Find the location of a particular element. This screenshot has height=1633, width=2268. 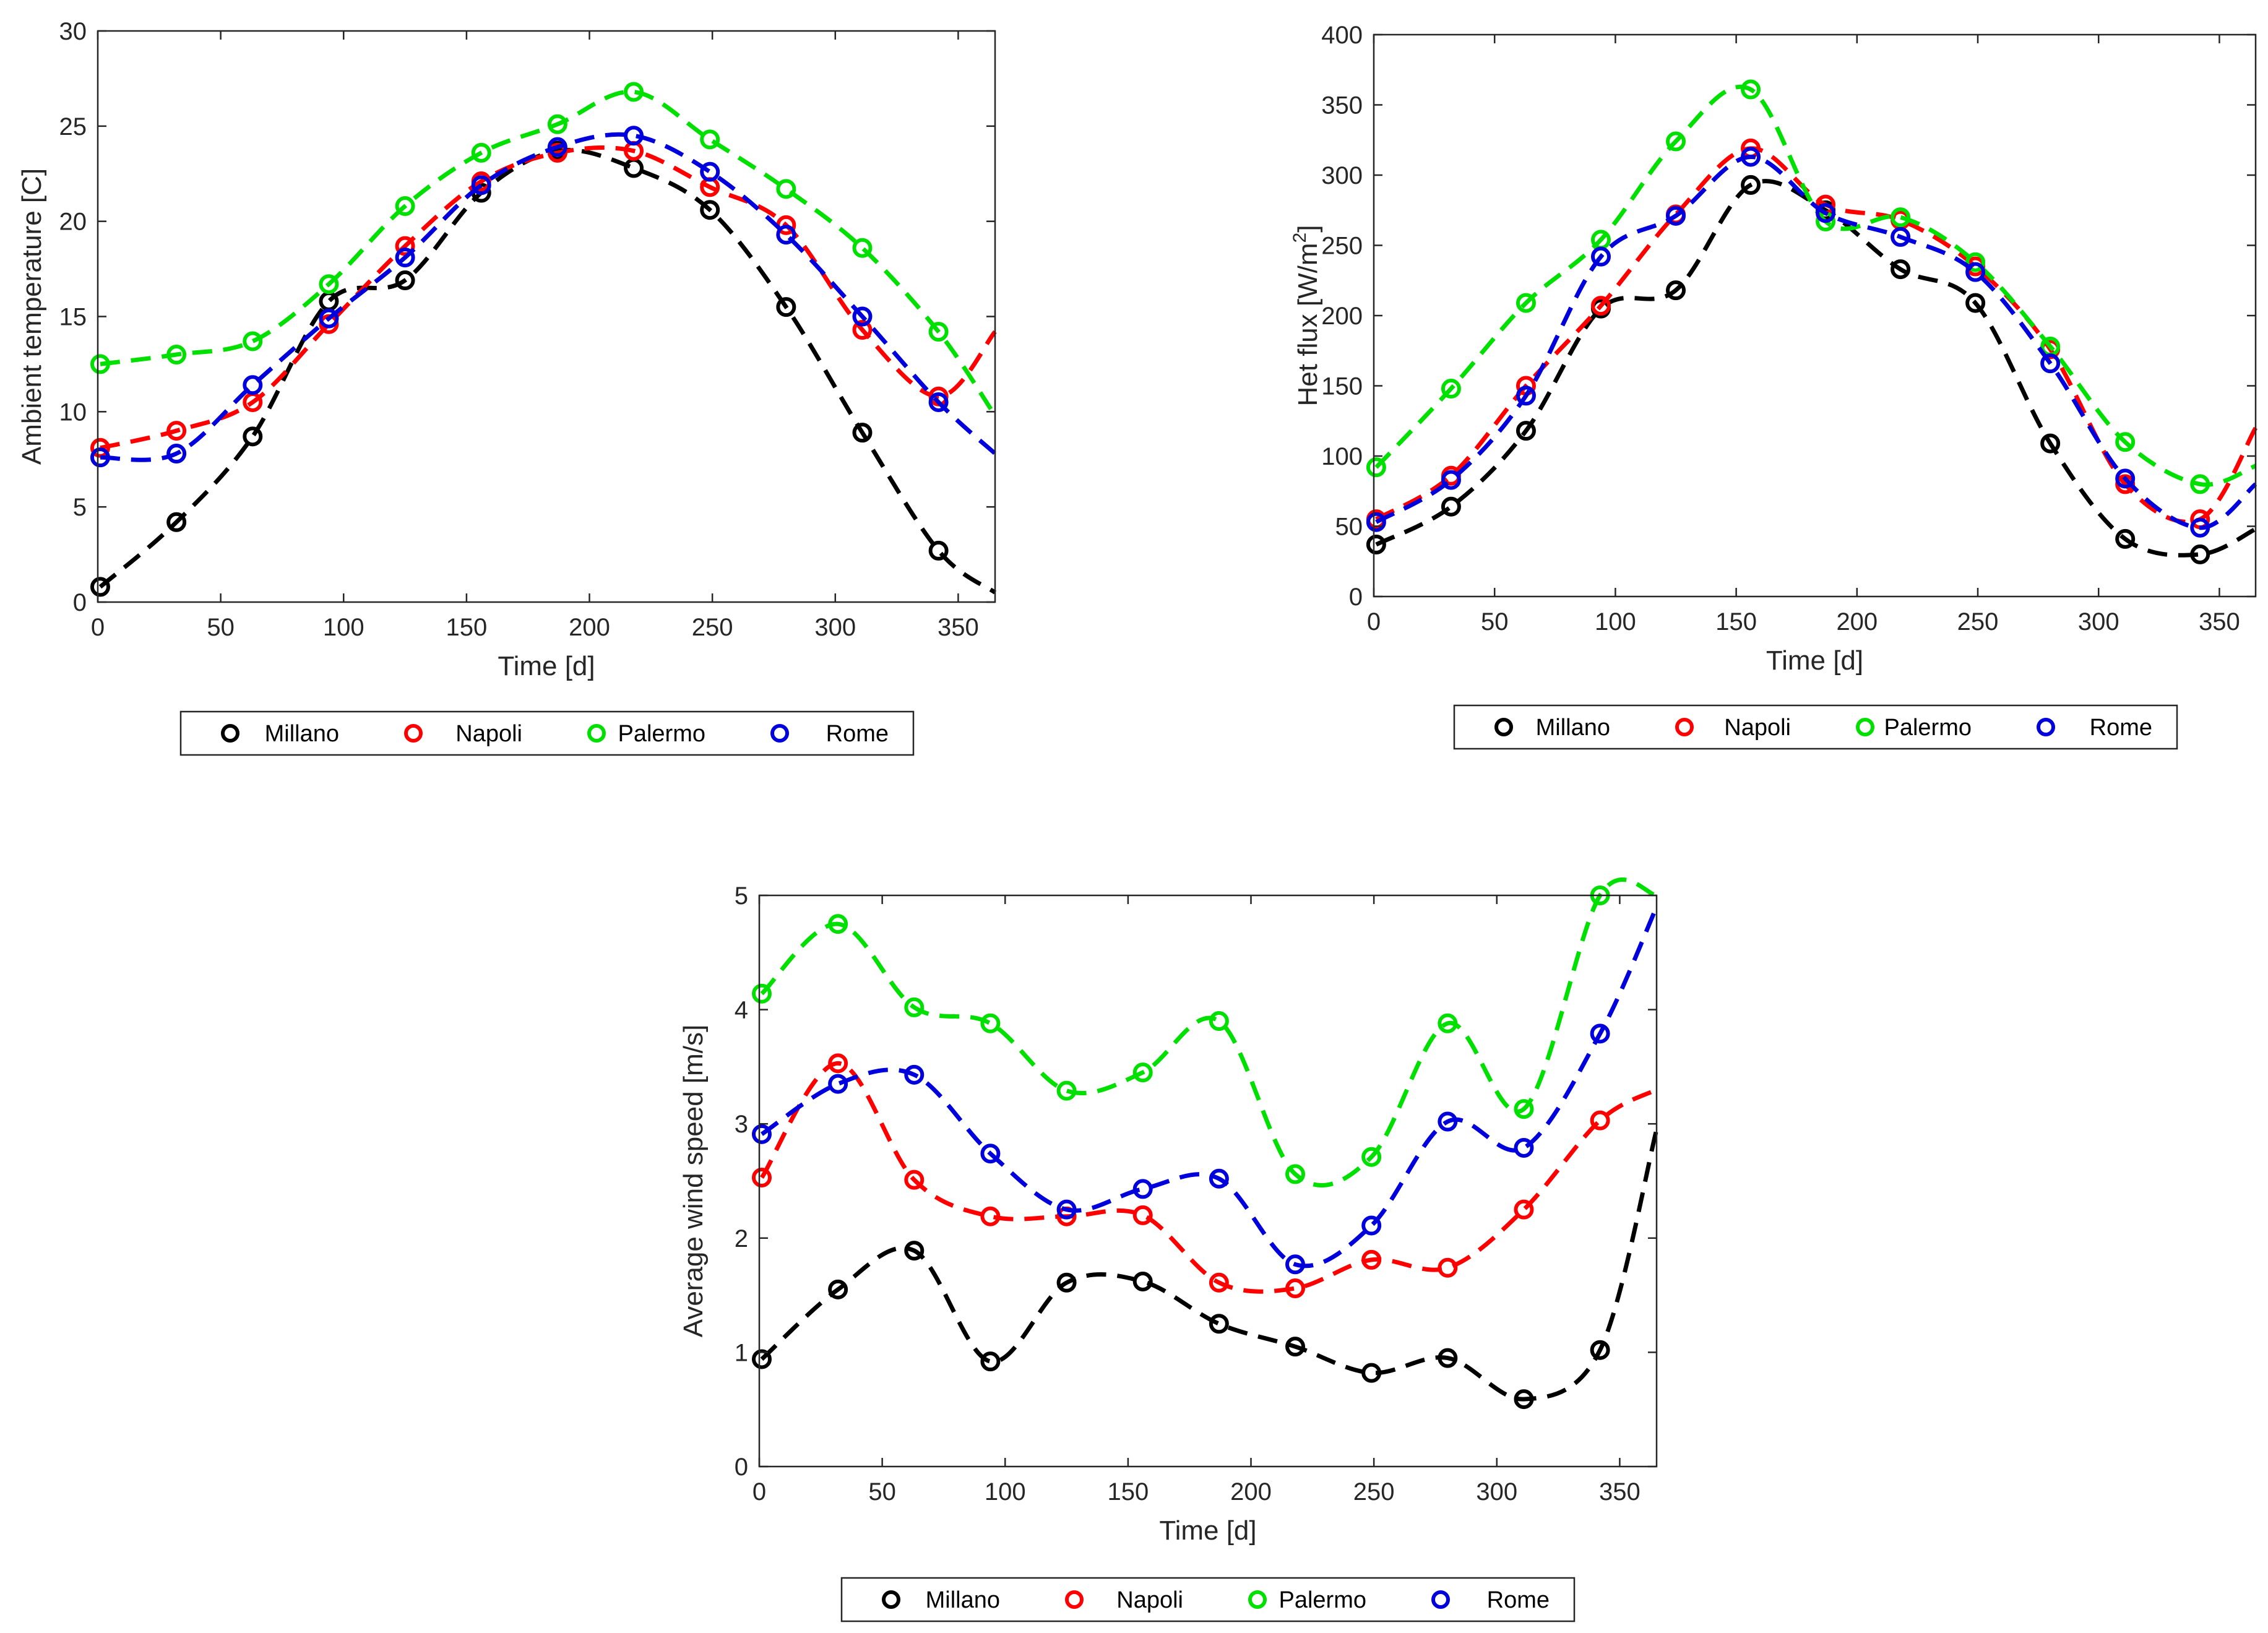

x-tick-label: 100 is located at coordinates (1615, 622).